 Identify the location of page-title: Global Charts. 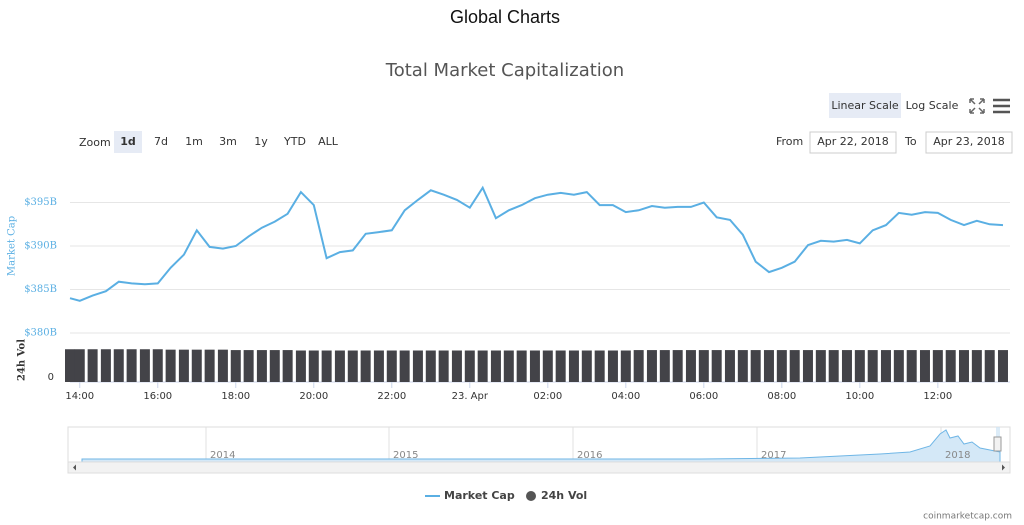
(505, 17).